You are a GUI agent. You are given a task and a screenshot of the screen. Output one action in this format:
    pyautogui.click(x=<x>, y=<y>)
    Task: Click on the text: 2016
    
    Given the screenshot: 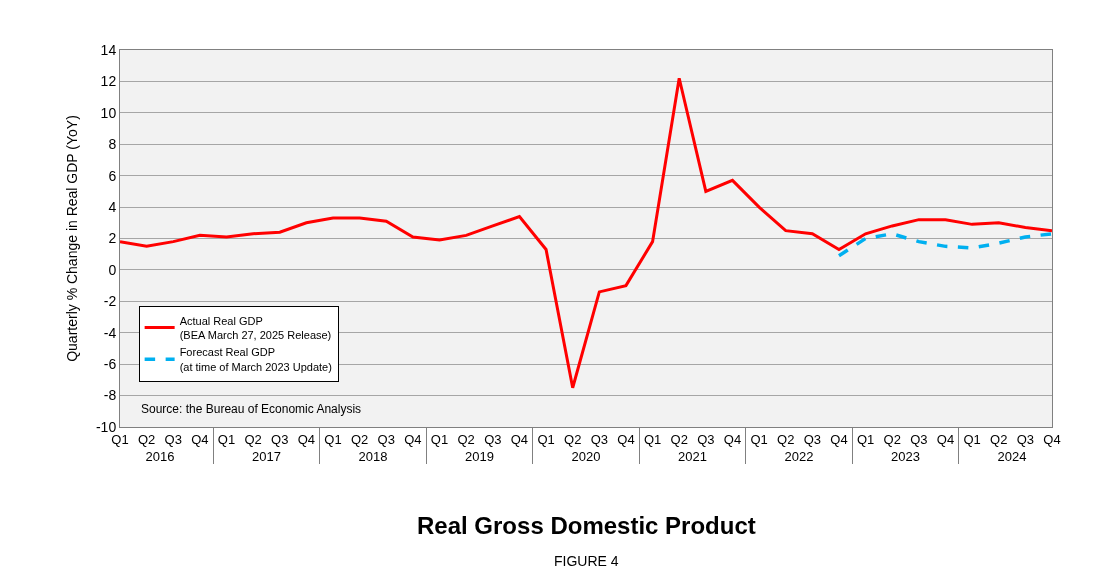 What is the action you would take?
    pyautogui.click(x=160, y=456)
    